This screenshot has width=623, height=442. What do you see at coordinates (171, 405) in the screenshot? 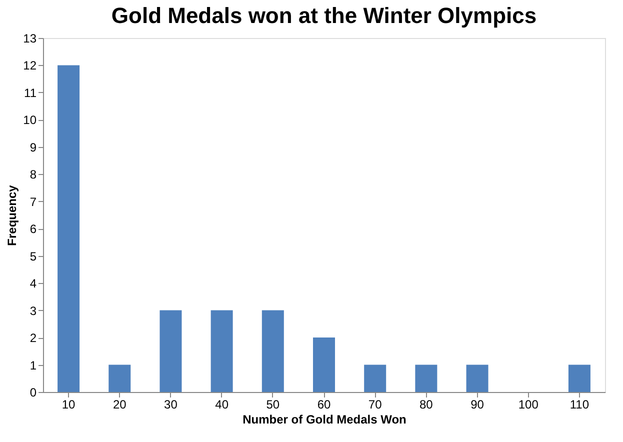
I see `x-tick-label: 30` at bounding box center [171, 405].